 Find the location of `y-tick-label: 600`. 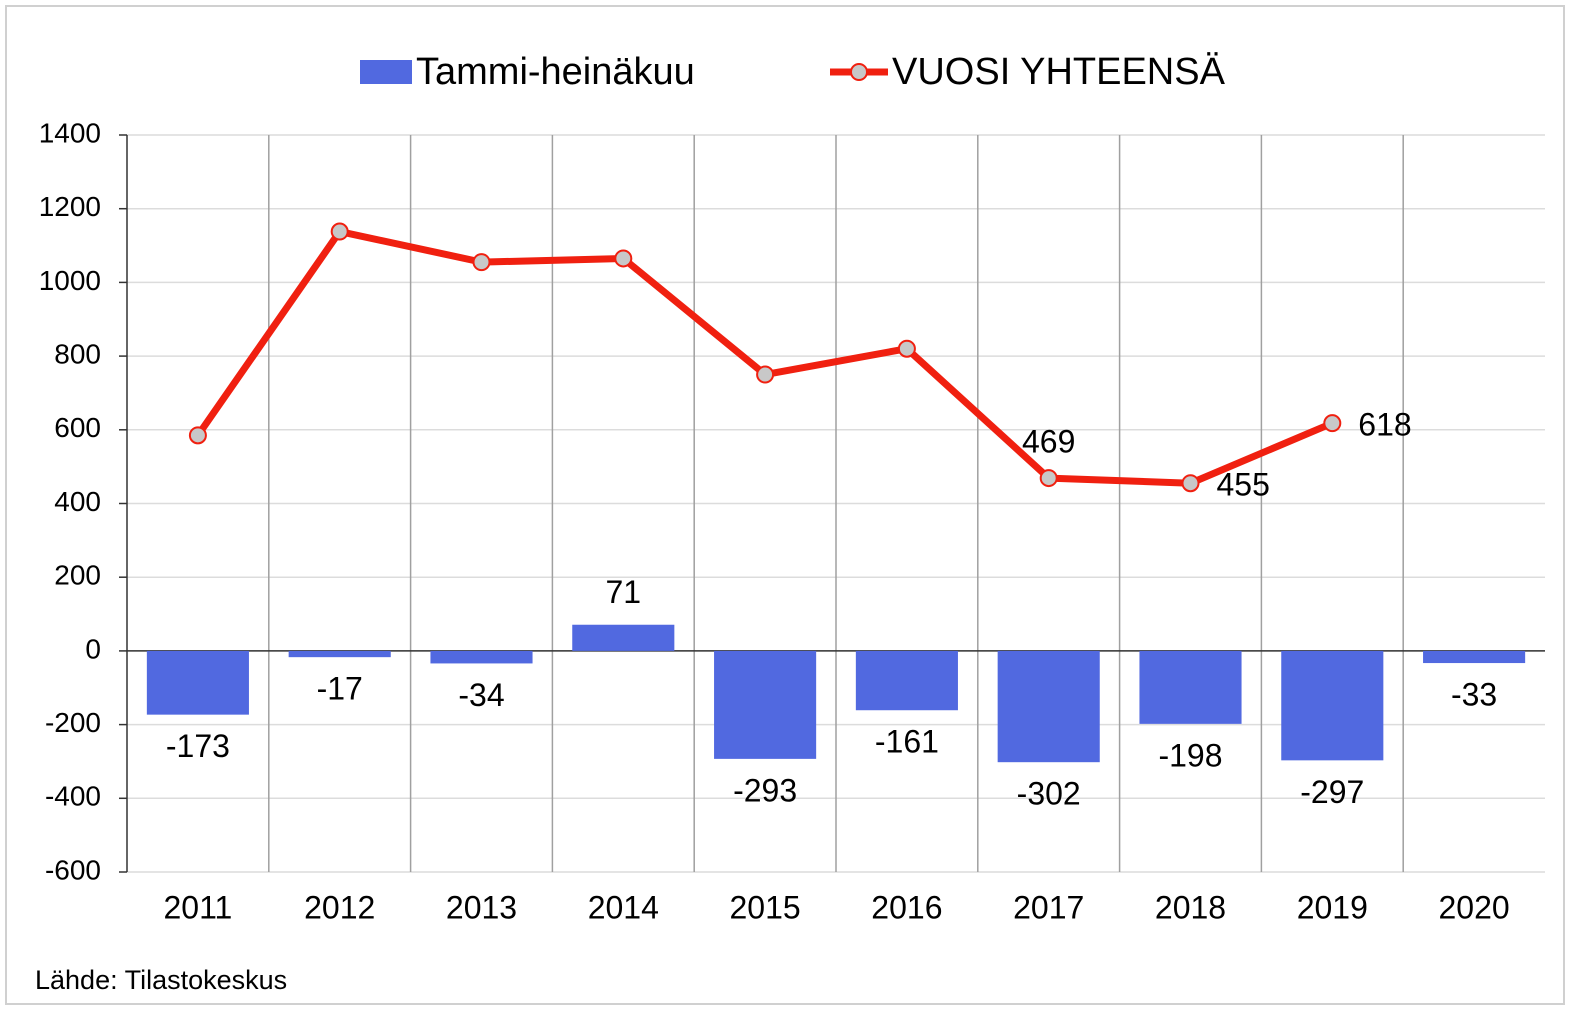

y-tick-label: 600 is located at coordinates (77, 427).